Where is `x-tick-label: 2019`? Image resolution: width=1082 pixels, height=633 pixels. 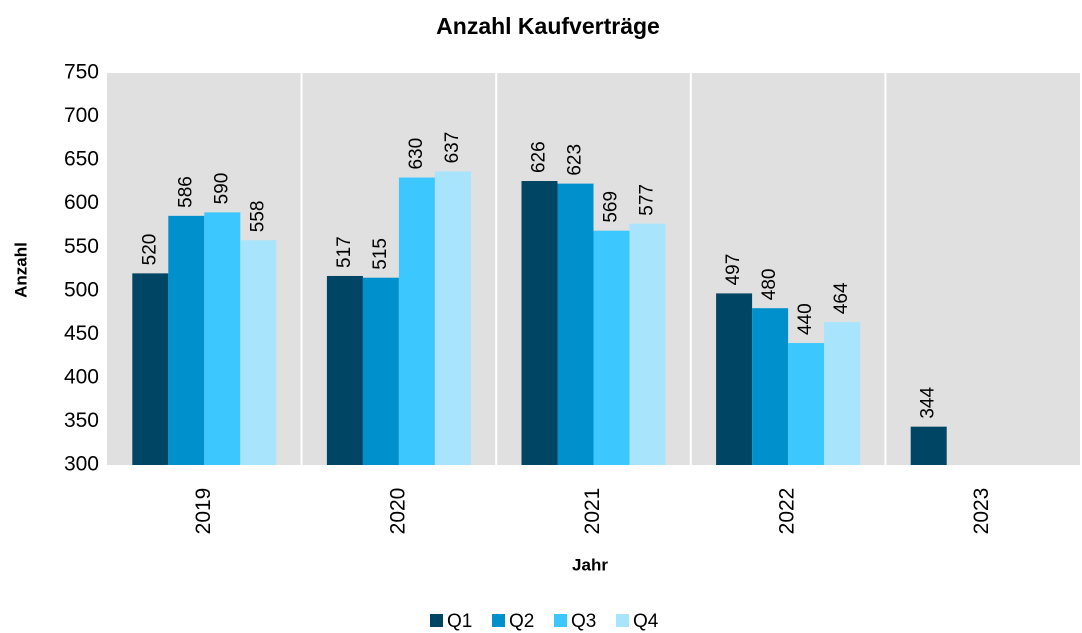 x-tick-label: 2019 is located at coordinates (203, 511).